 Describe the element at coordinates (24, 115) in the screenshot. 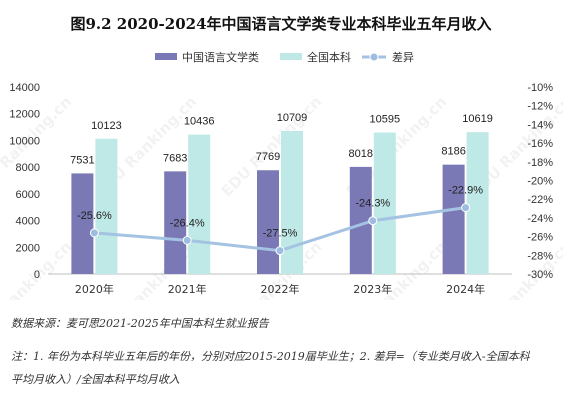

I see `left-tick-label: 12000` at that location.